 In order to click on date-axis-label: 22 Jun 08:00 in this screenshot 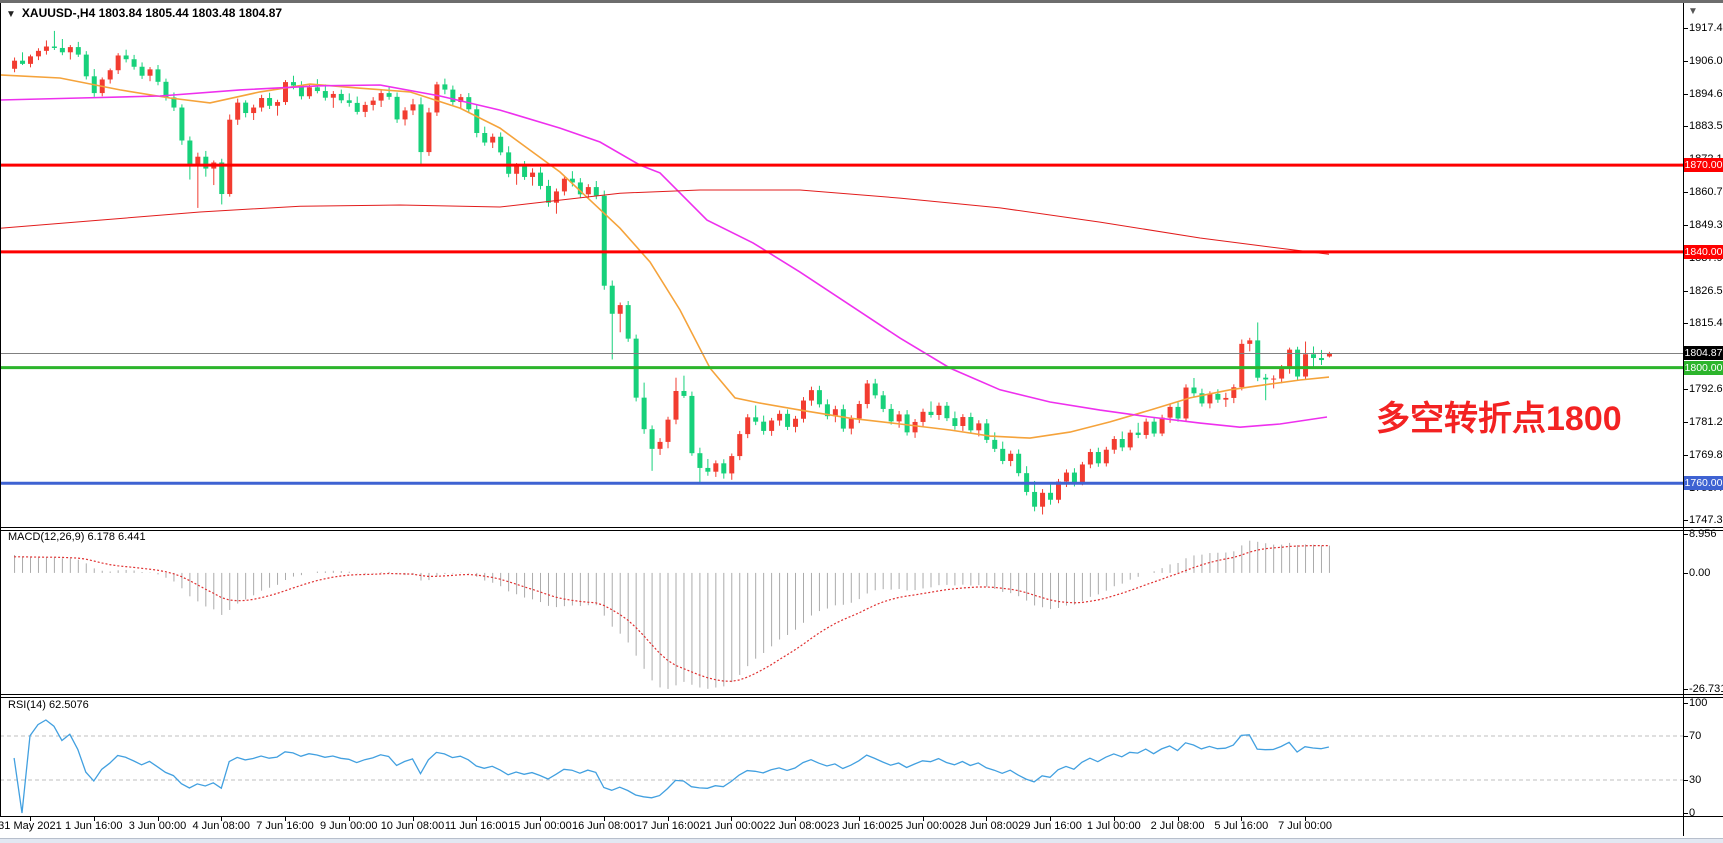, I will do `click(795, 826)`.